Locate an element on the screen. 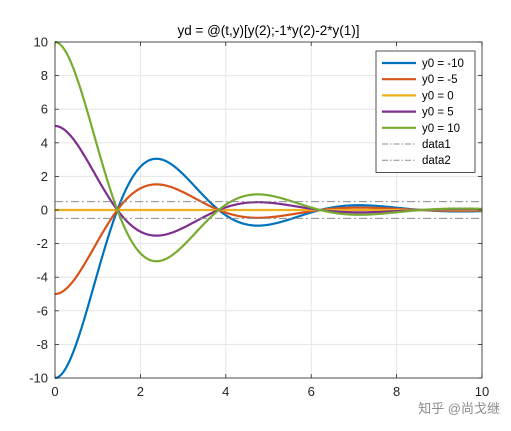 The image size is (511, 431). y-tick-label: -6 is located at coordinates (42, 310).